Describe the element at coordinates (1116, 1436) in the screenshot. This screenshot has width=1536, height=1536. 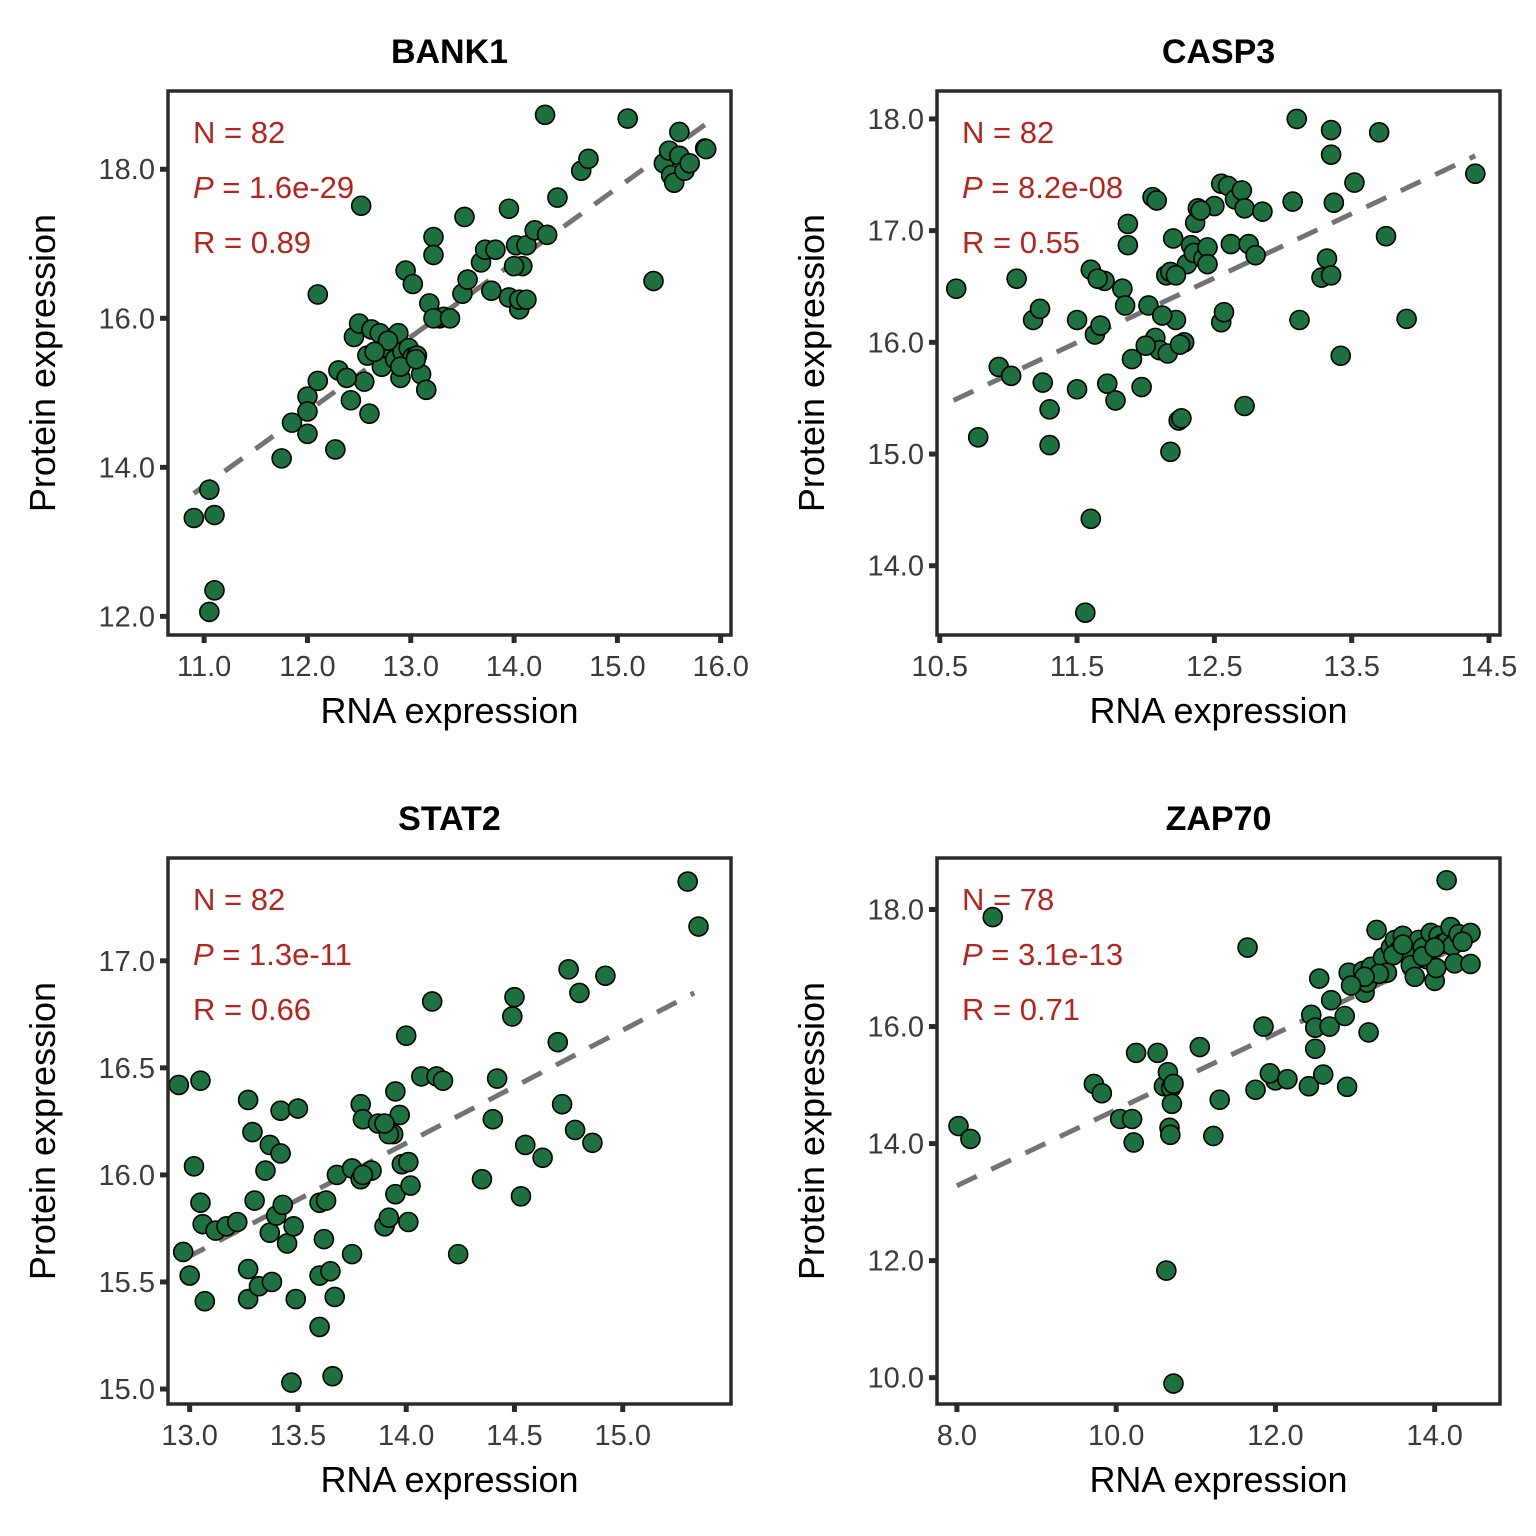
I see `x-tick-label: 10.0` at that location.